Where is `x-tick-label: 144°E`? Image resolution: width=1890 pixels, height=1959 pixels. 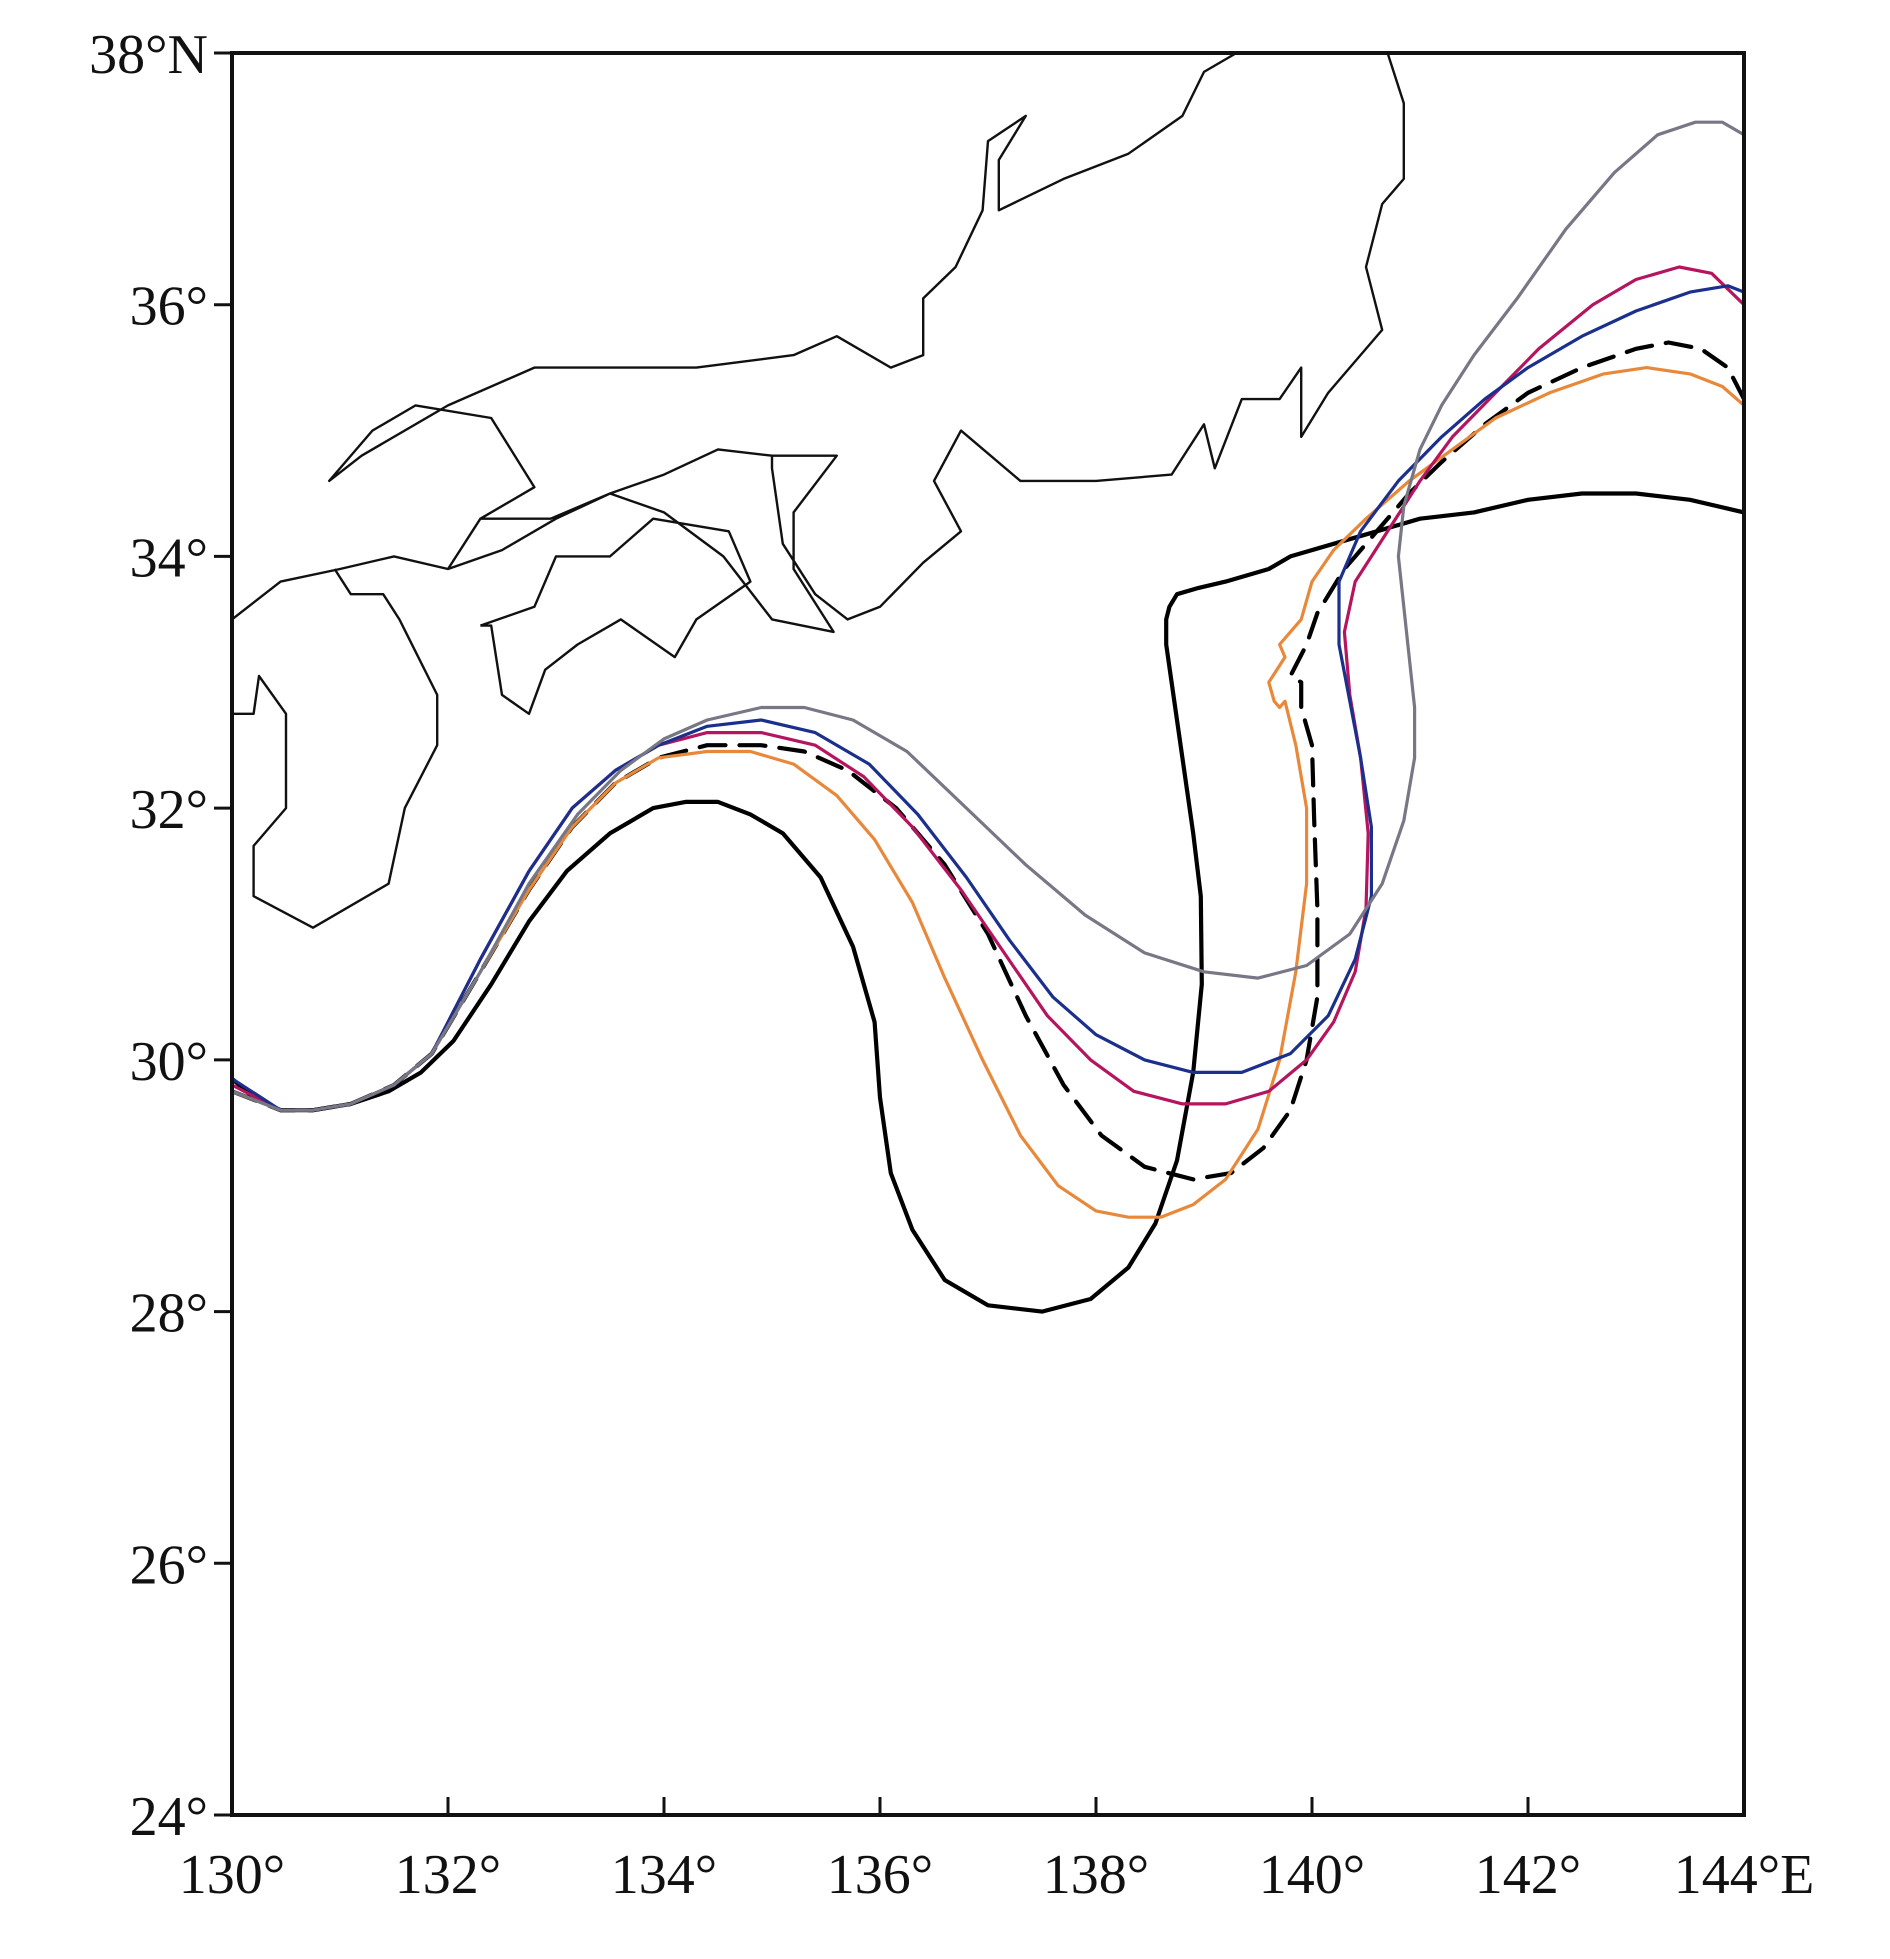
x-tick-label: 144°E is located at coordinates (1744, 1875).